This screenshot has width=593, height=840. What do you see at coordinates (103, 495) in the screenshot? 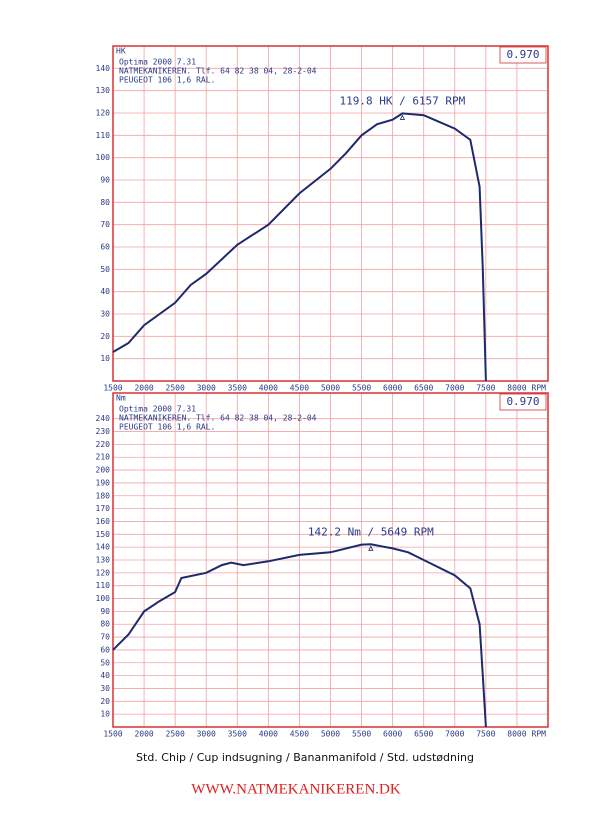
I see `y-tick-label: 180` at bounding box center [103, 495].